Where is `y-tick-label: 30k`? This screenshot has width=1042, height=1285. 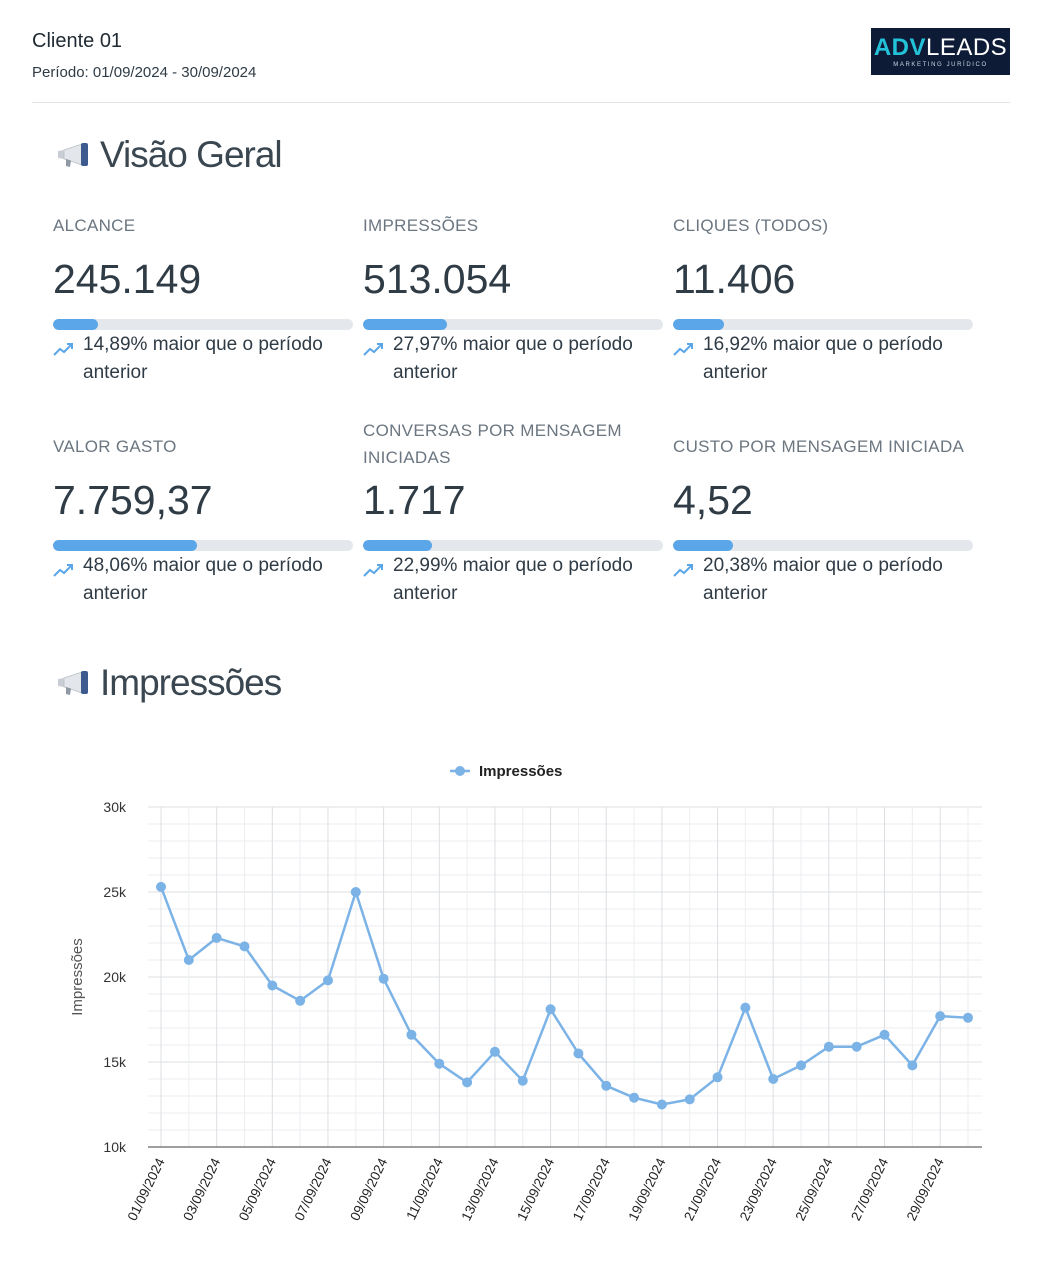 y-tick-label: 30k is located at coordinates (115, 807).